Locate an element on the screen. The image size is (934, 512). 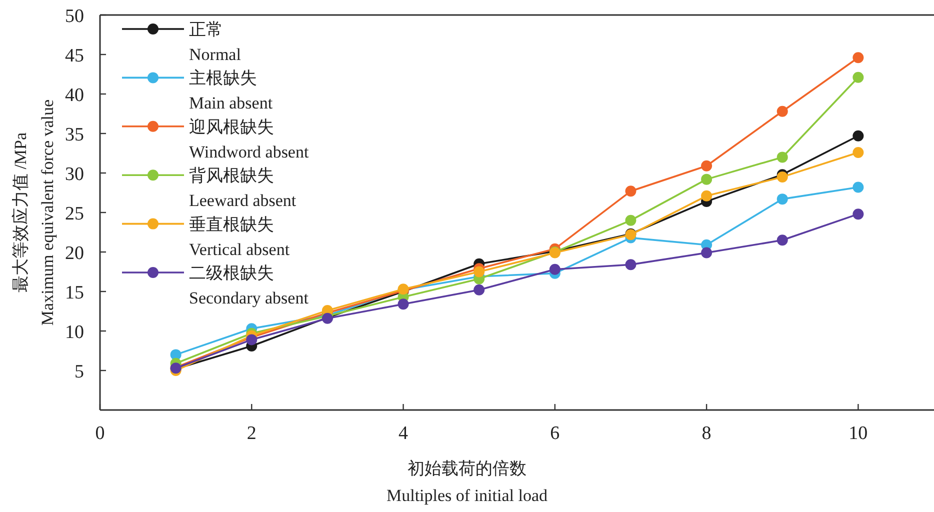
legend-label: 迎风根缺失 Windword absent is located at coordinates (249, 139).